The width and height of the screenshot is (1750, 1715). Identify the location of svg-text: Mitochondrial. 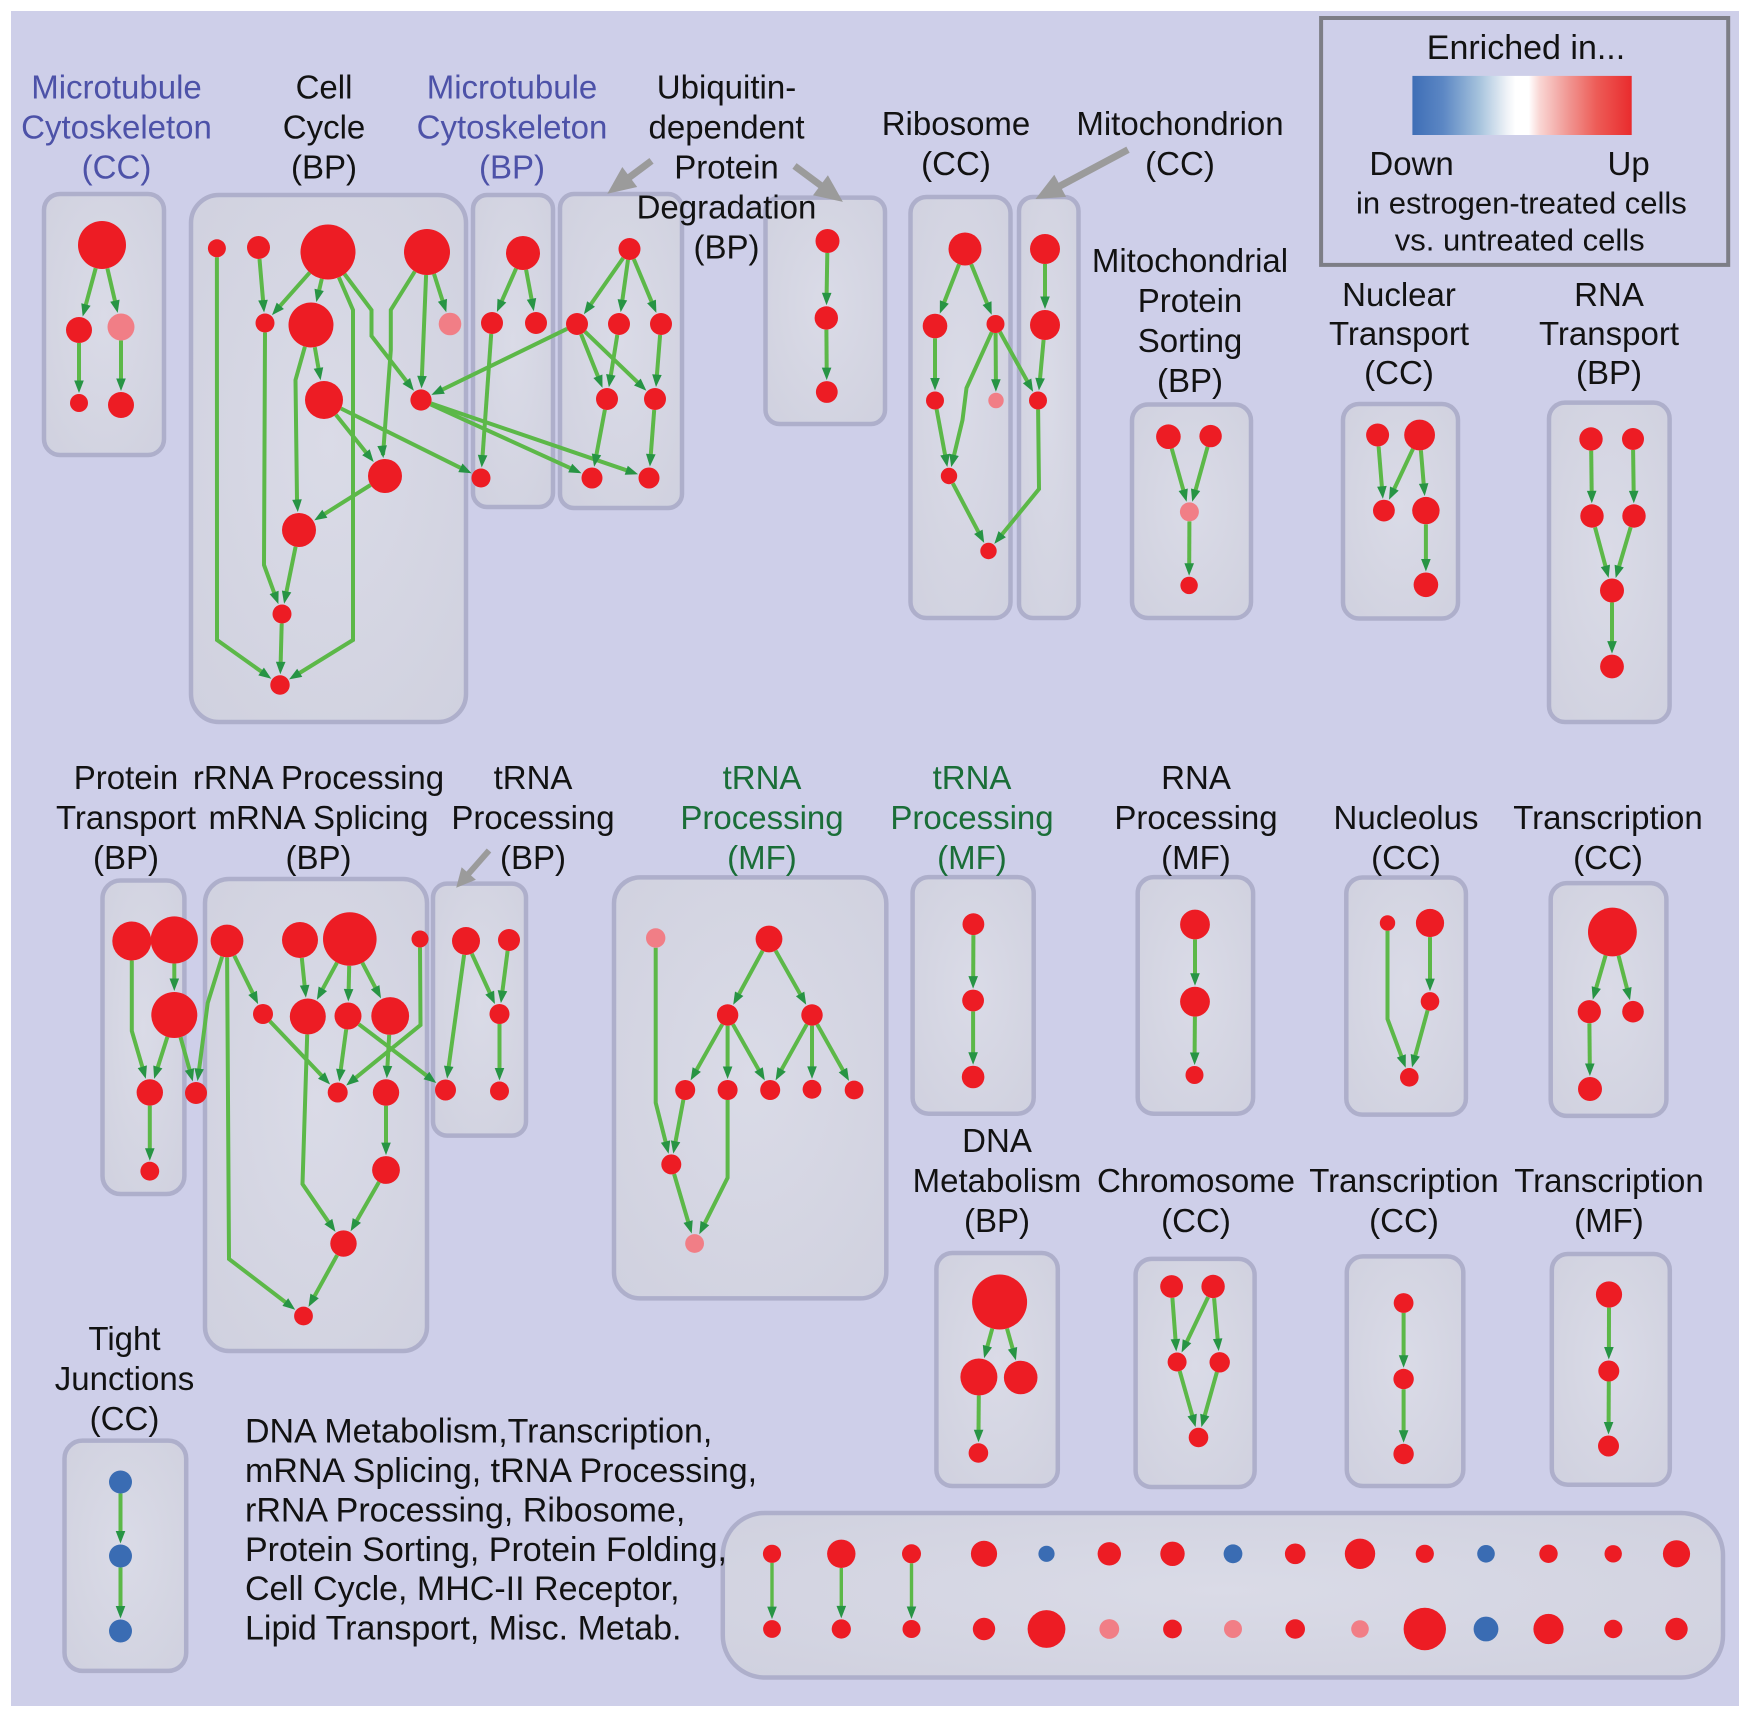
(1190, 260).